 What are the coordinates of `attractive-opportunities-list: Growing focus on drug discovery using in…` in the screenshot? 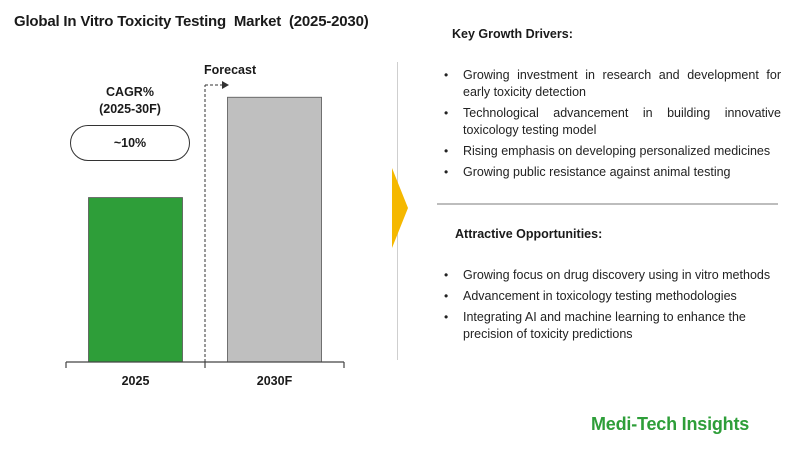 It's located at (609, 307).